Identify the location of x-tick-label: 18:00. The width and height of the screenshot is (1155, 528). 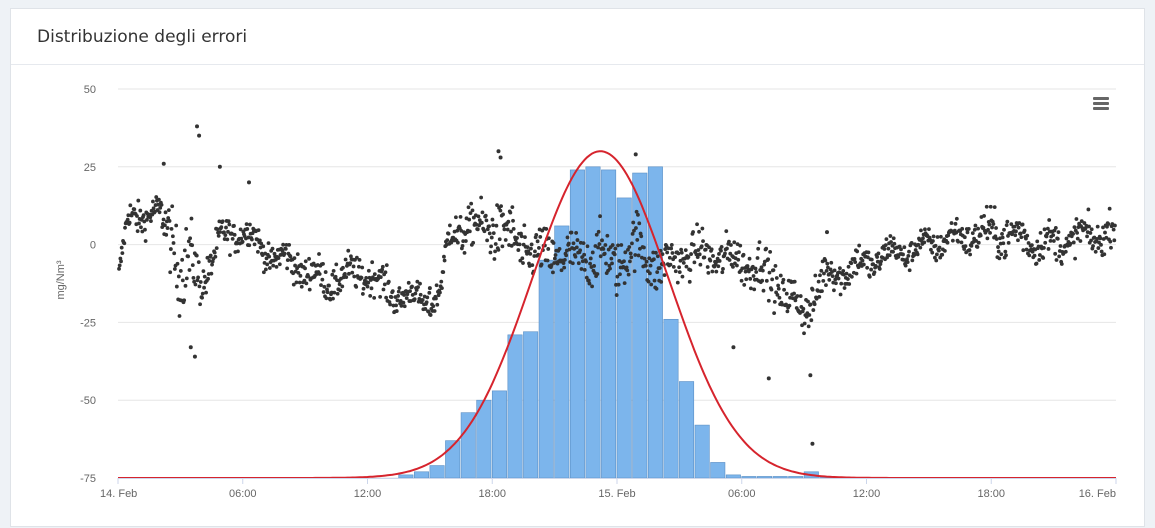
(991, 494).